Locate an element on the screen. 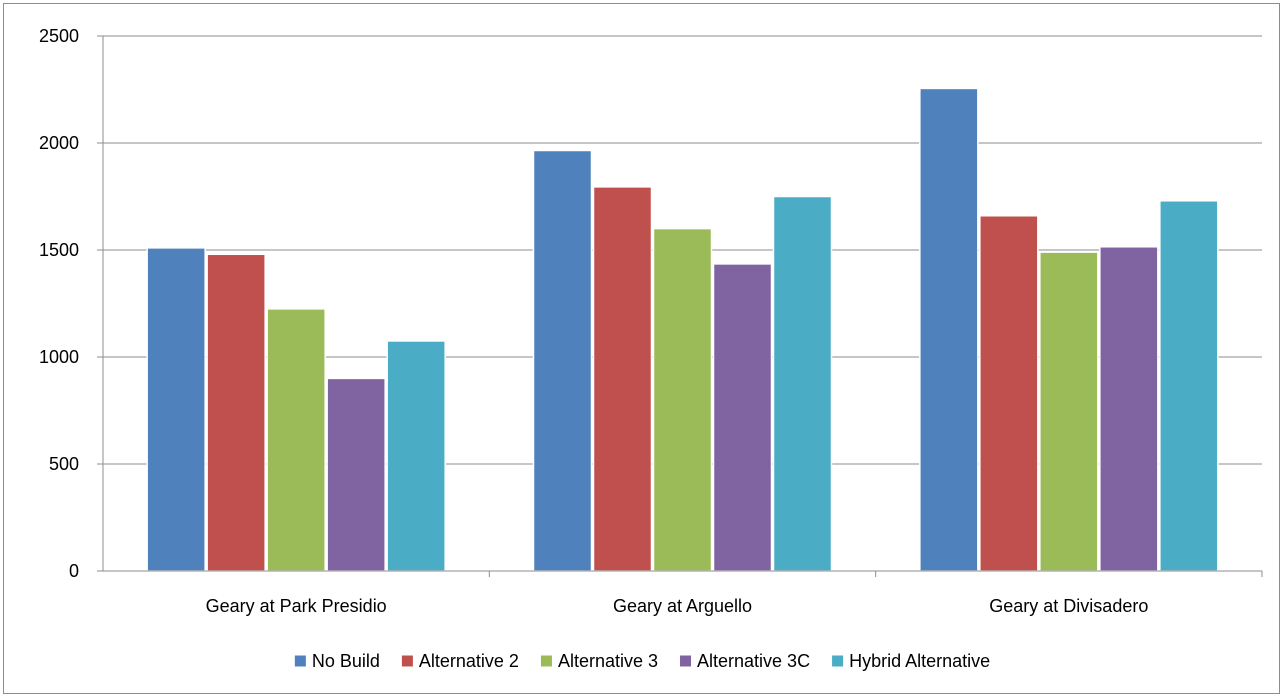 This screenshot has width=1285, height=698. legend-label: Alternative 3 is located at coordinates (608, 661).